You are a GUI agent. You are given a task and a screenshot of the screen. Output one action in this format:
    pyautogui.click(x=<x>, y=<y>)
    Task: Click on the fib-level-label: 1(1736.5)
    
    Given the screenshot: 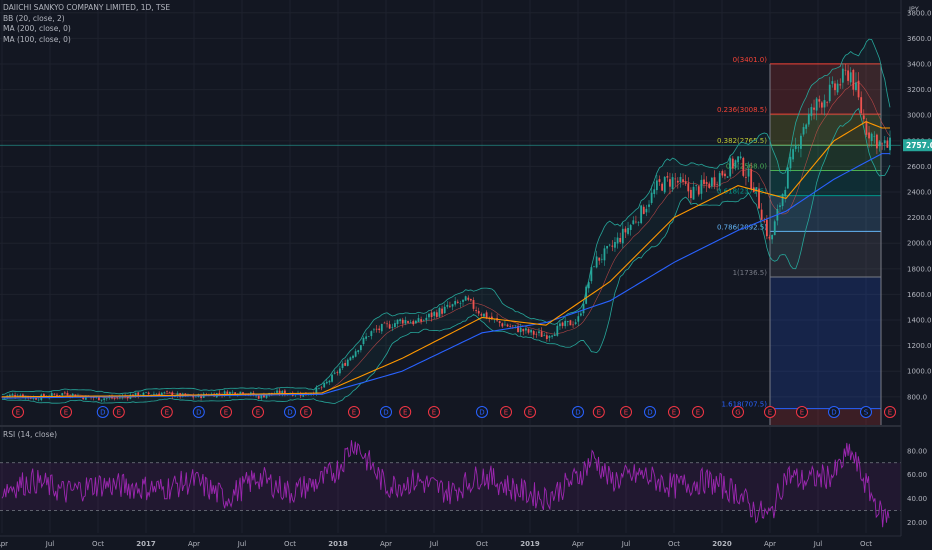 What is the action you would take?
    pyautogui.click(x=750, y=273)
    